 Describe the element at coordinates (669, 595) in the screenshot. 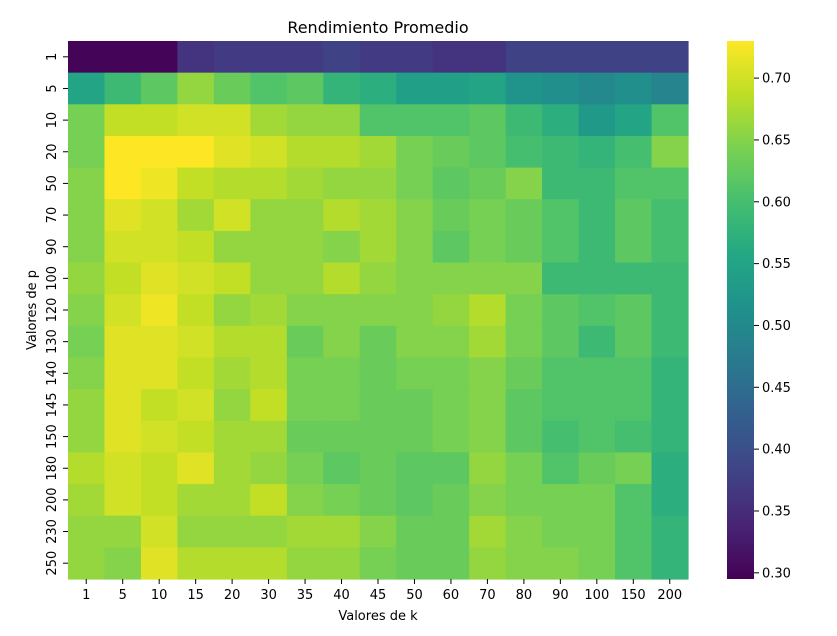

I see `x-tick-label: 200` at that location.